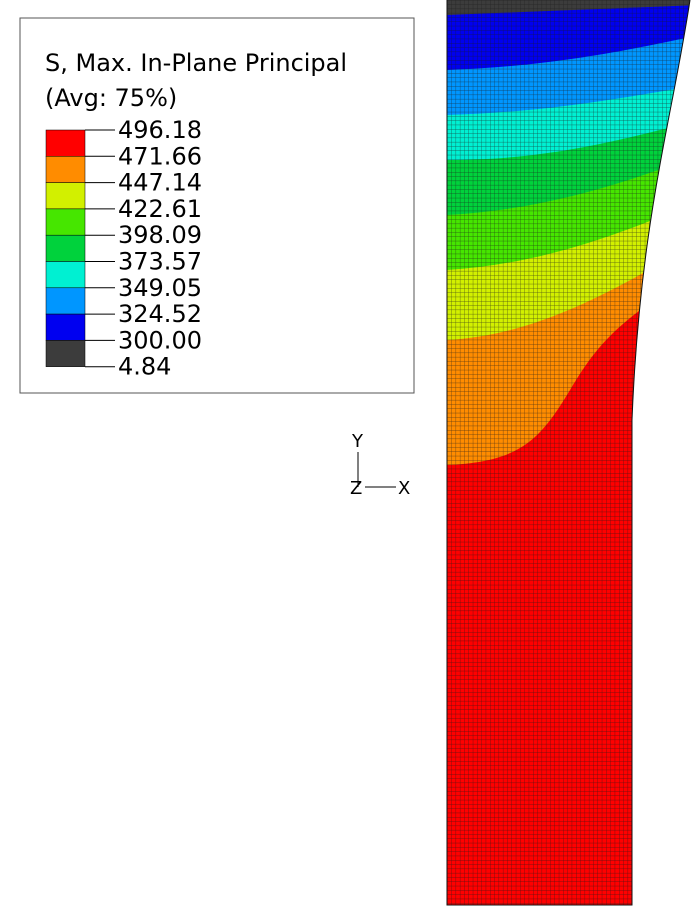  What do you see at coordinates (160, 183) in the screenshot?
I see `legend-level: 447.14` at bounding box center [160, 183].